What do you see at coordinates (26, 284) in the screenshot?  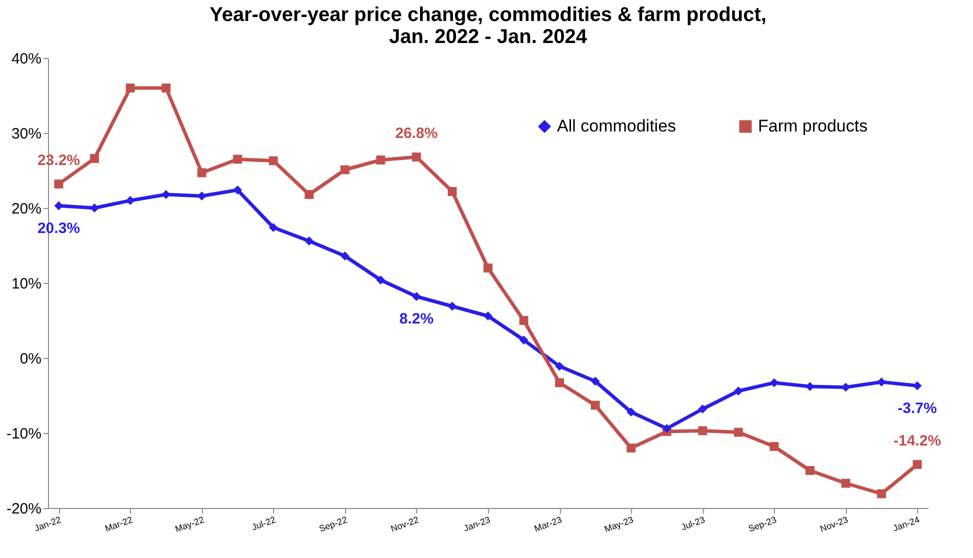 I see `y-tick-label: 10%` at bounding box center [26, 284].